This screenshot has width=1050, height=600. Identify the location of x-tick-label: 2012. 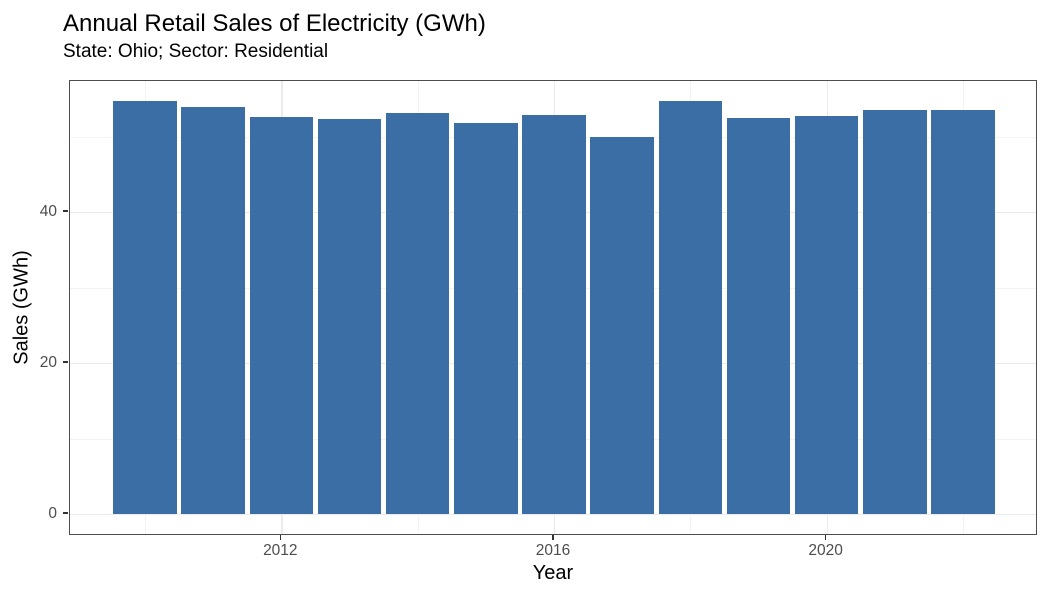
(280, 550).